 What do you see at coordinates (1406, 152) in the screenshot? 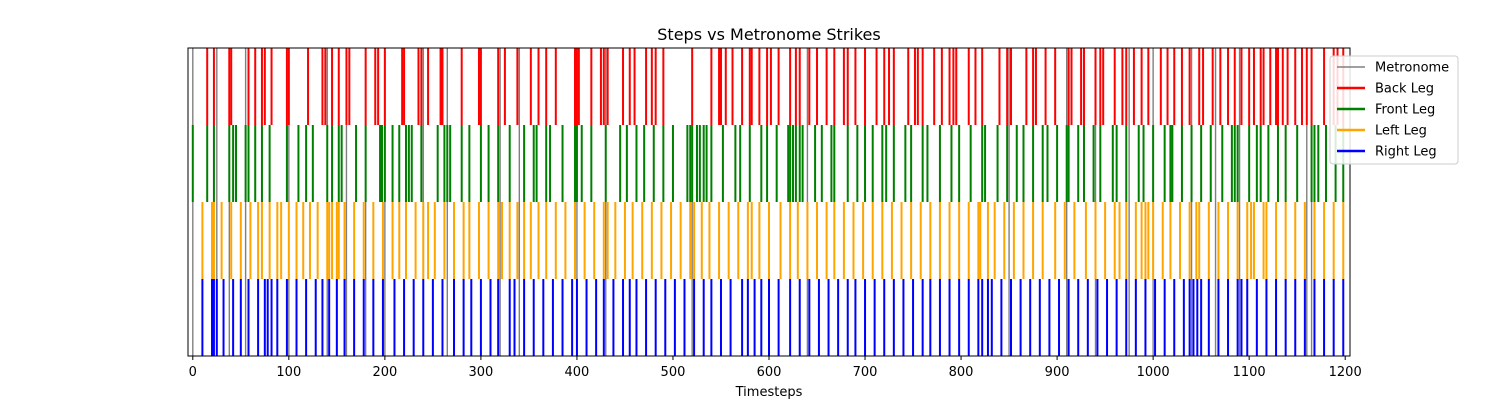
I see `legend-label-right-leg: Right Leg` at bounding box center [1406, 152].